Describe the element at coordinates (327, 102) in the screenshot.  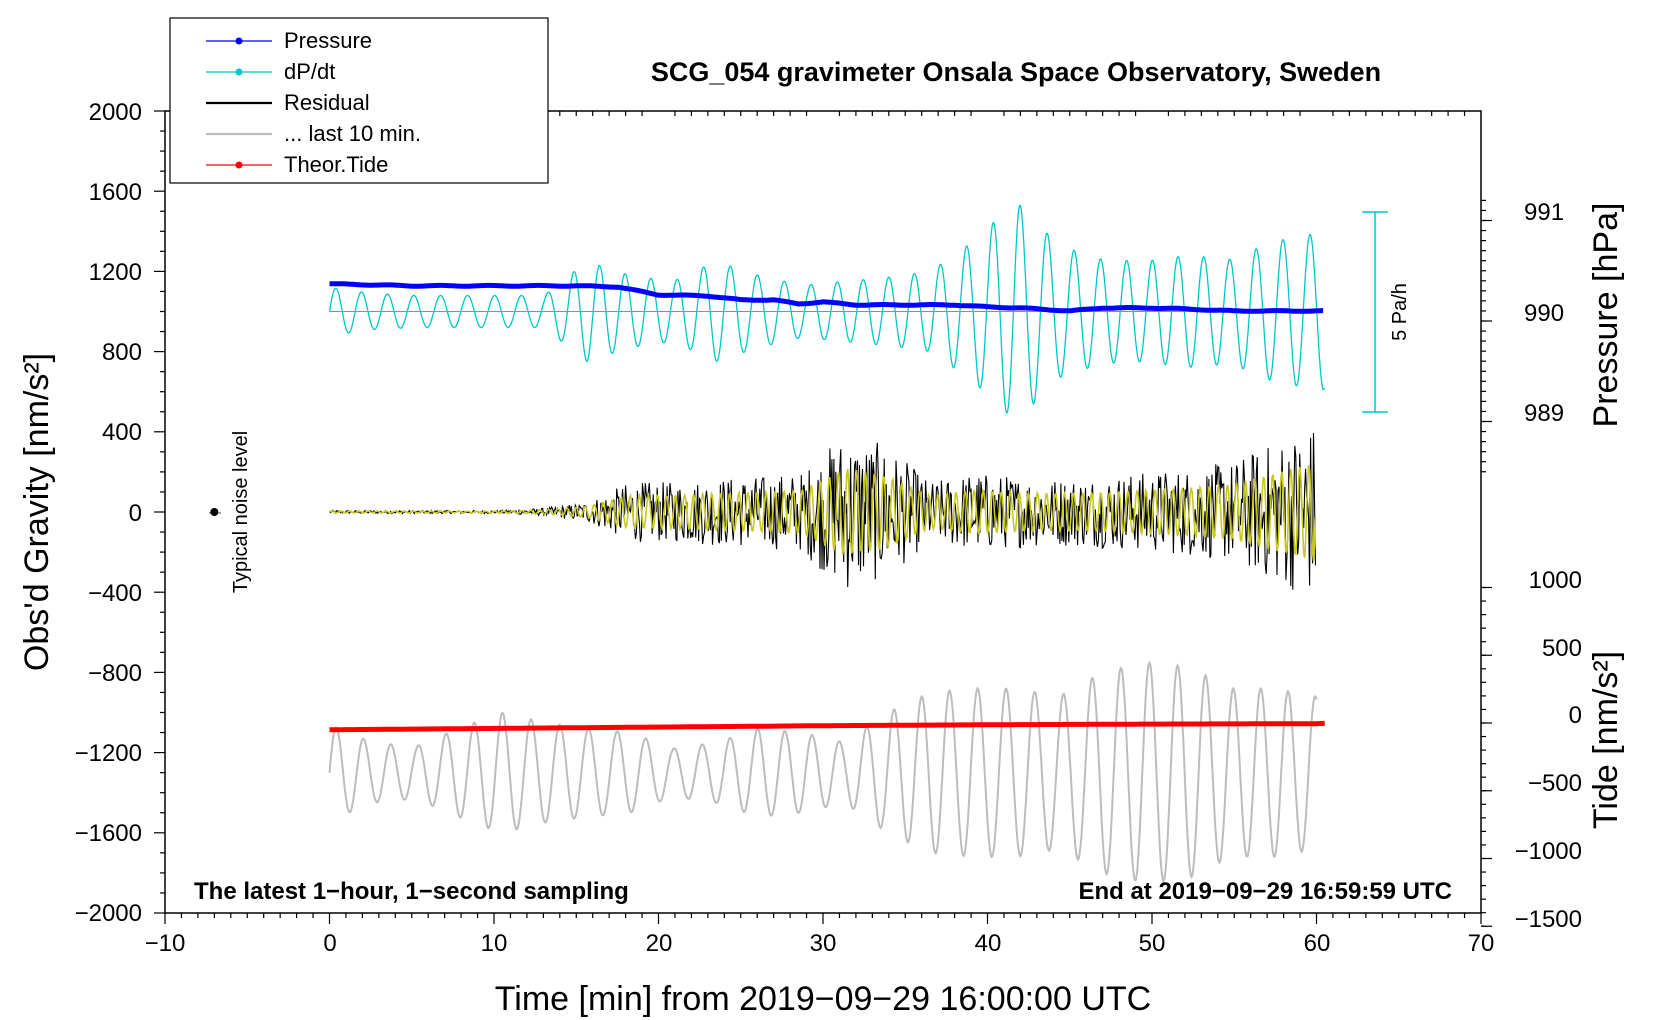
I see `legend-label: Residual` at that location.